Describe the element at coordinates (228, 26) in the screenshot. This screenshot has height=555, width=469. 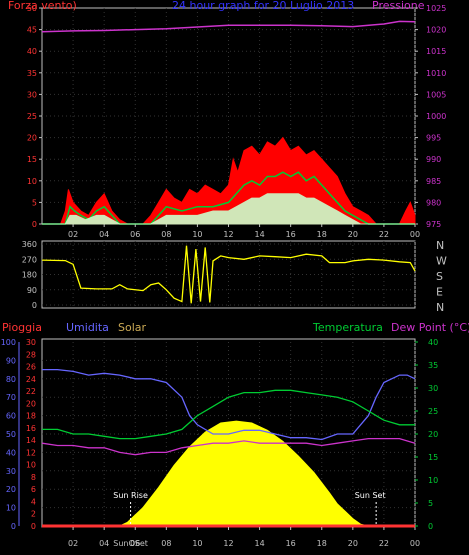
I see `pressure-series` at that location.